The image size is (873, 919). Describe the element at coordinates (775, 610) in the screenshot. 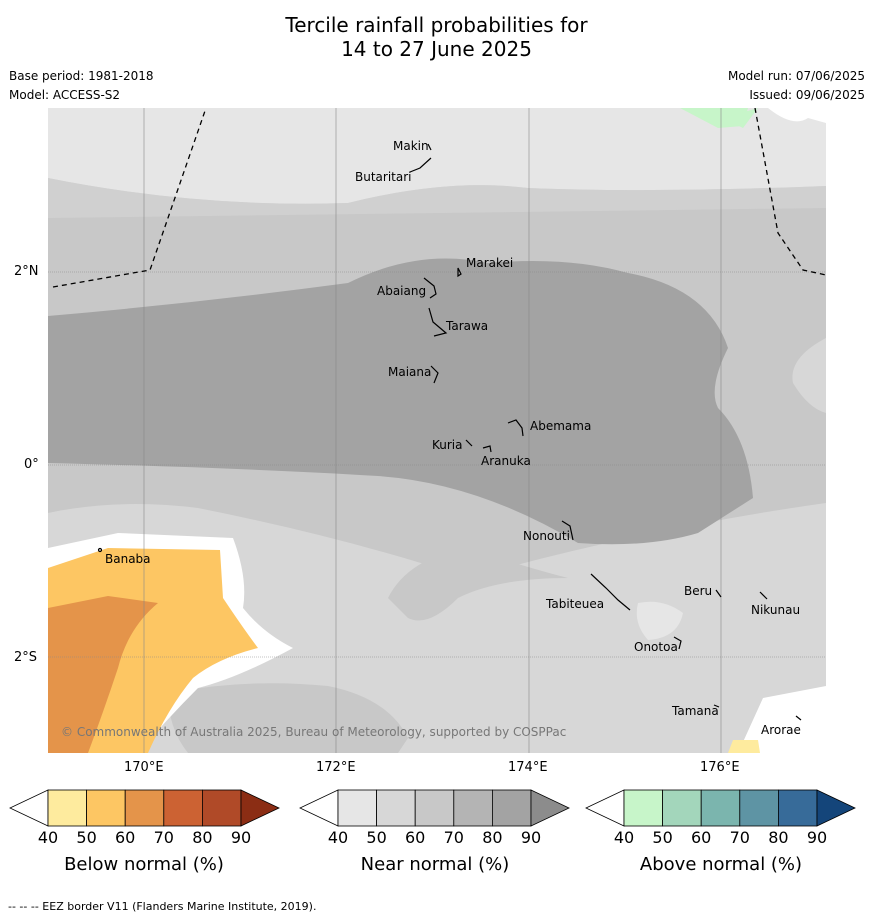

I see `atoll-label-nikunau: Nikunau` at that location.